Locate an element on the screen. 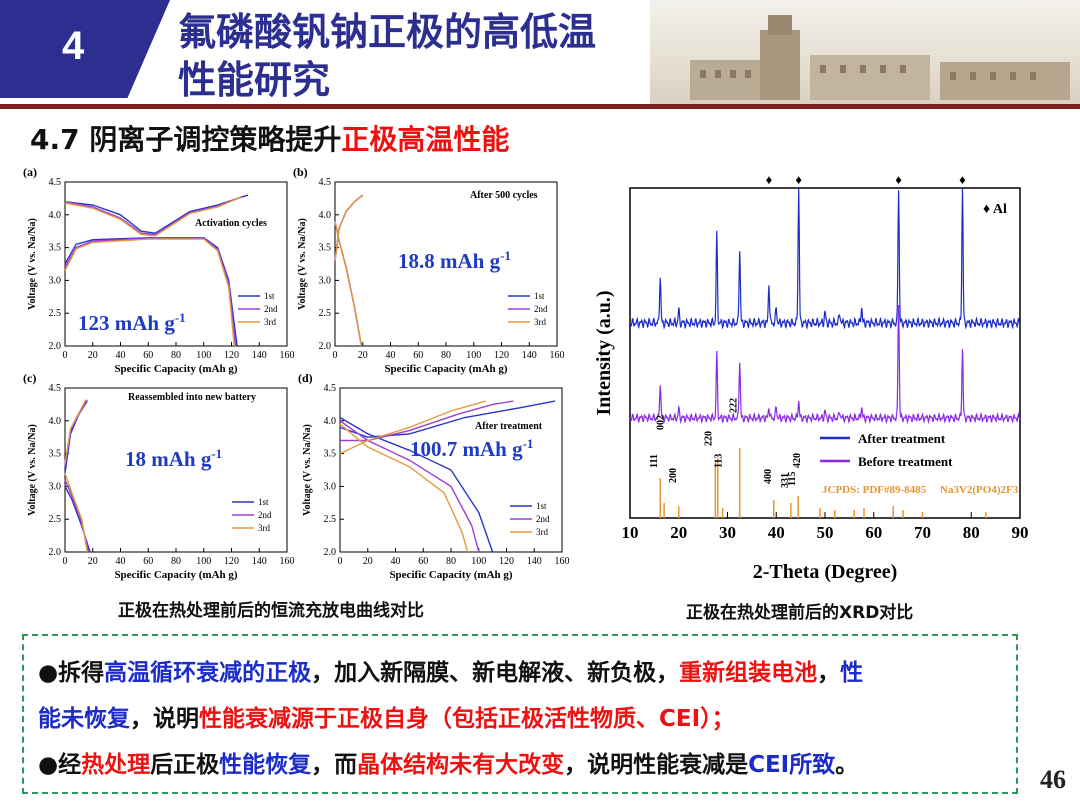 The image size is (1080, 810). note-text: ， is located at coordinates (829, 673).